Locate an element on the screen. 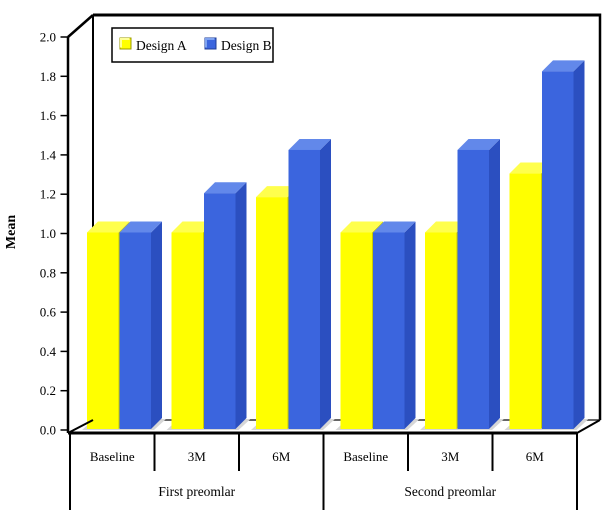 The image size is (614, 529). bar-design-b-4-3m is located at coordinates (478, 283).